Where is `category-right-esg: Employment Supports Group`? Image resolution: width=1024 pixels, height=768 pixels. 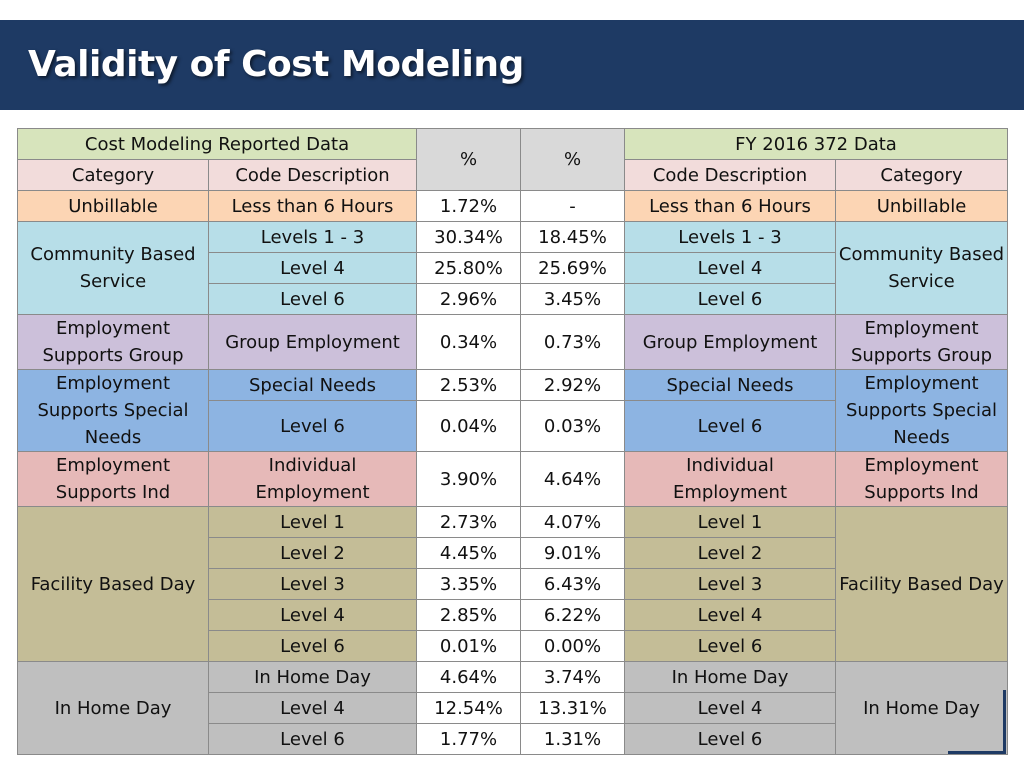 category-right-esg: Employment Supports Group is located at coordinates (921, 342).